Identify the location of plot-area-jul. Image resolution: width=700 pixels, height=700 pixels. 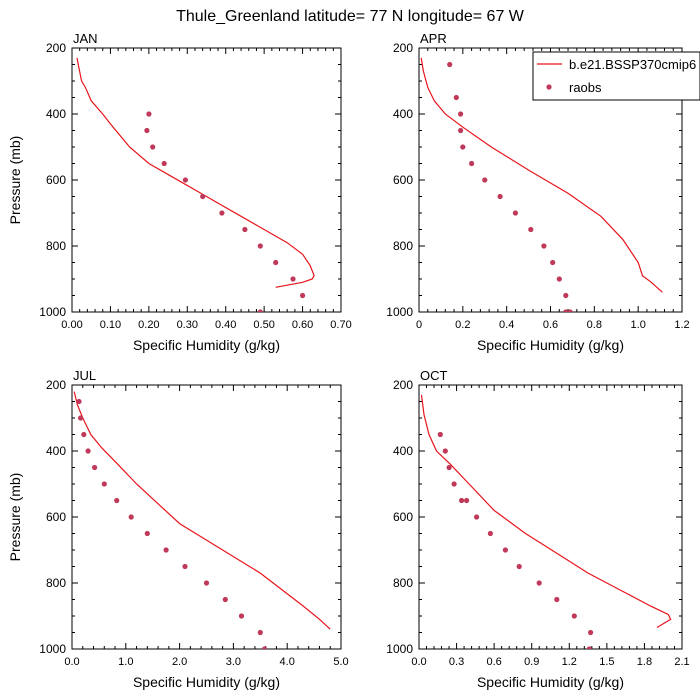
(202, 520).